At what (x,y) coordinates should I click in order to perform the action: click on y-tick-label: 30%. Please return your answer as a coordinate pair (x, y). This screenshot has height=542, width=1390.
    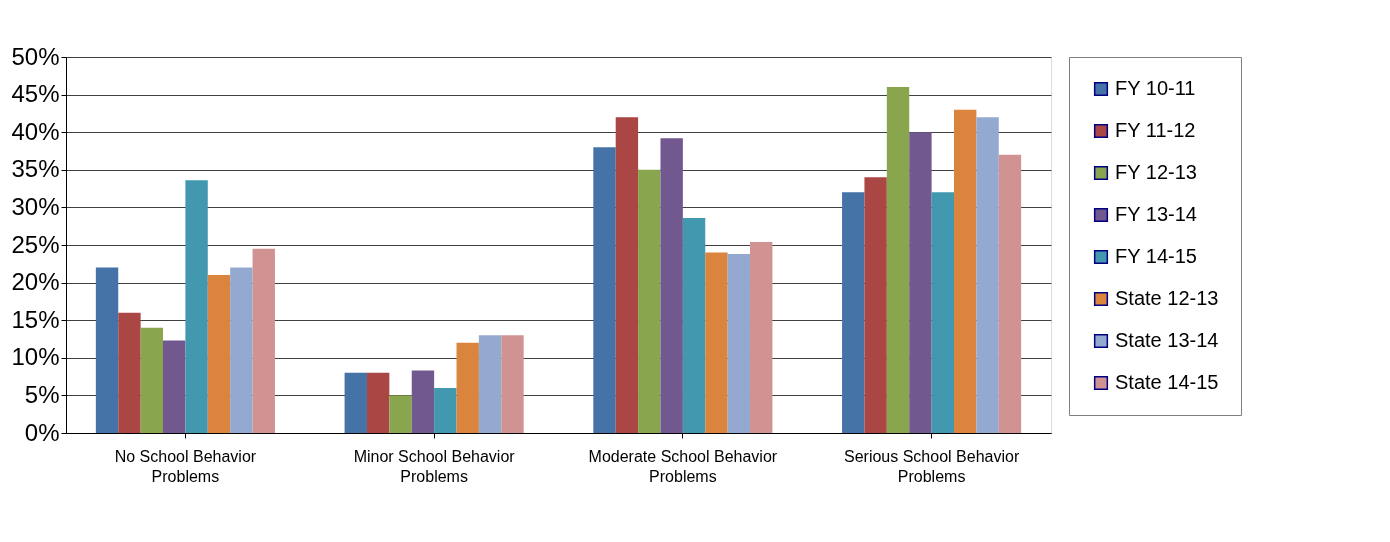
    Looking at the image, I should click on (35, 206).